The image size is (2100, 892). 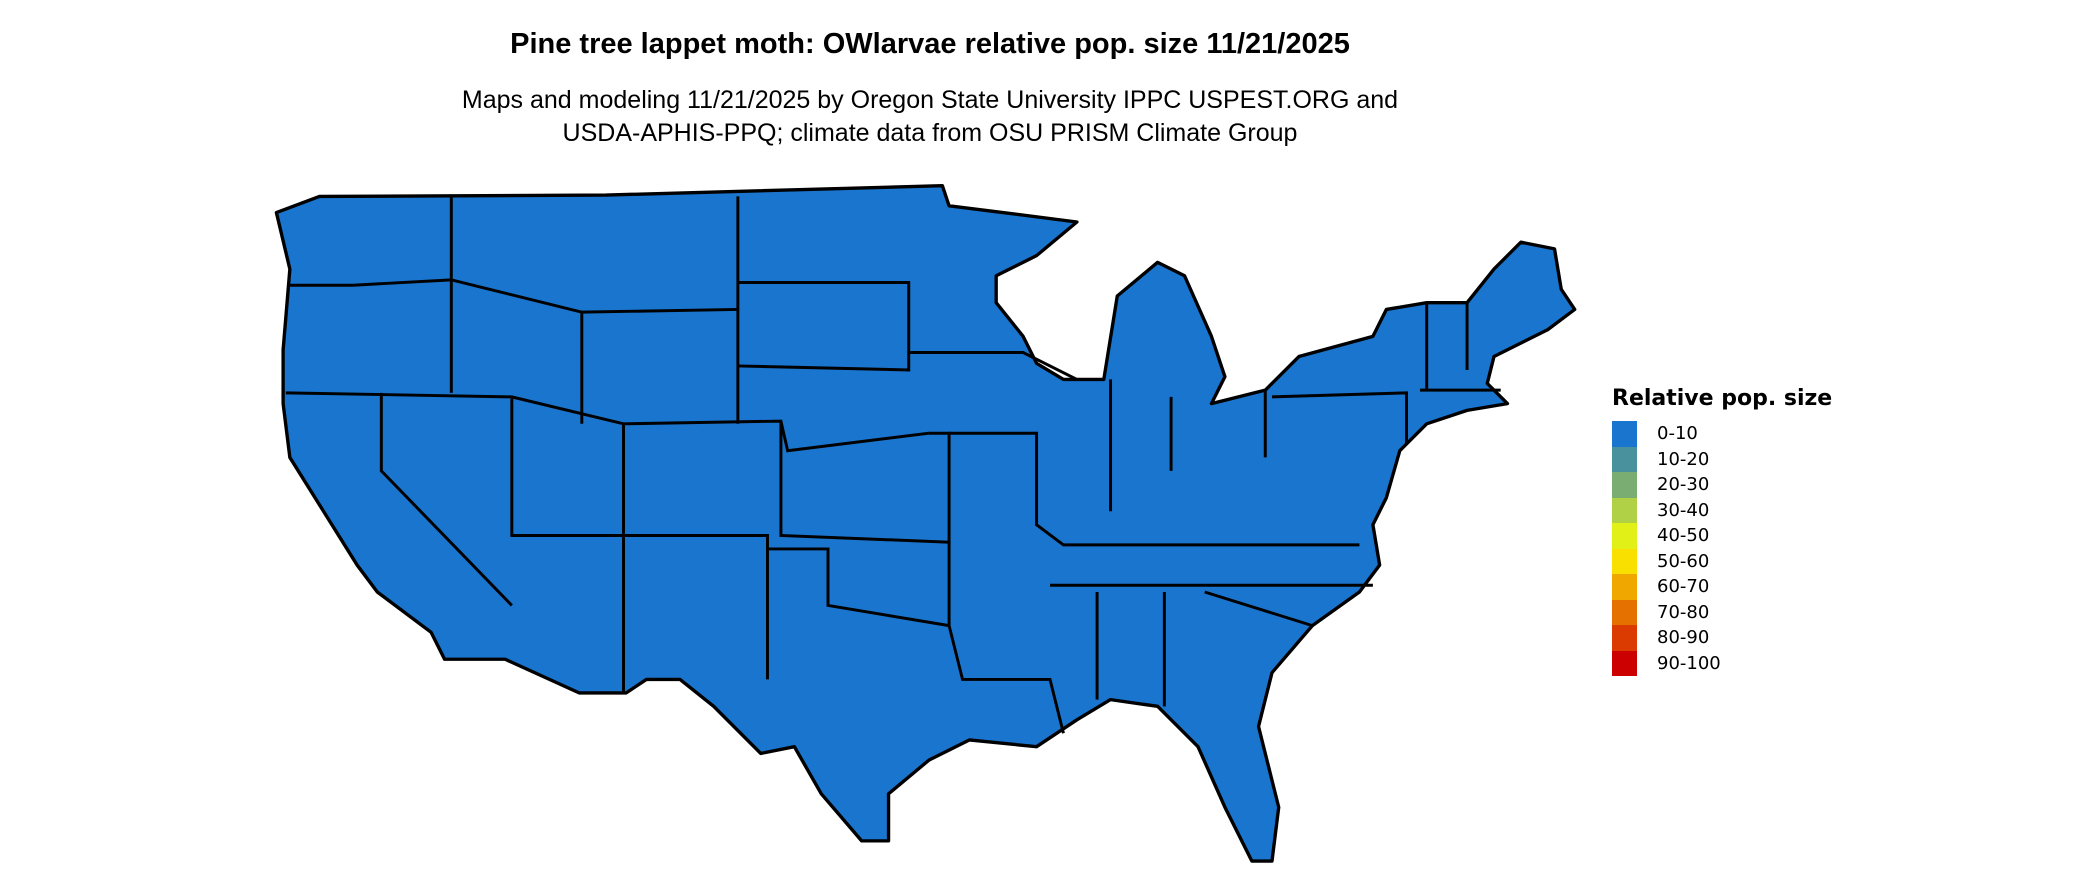 What do you see at coordinates (1722, 587) in the screenshot?
I see `legend-entry: 60-70` at bounding box center [1722, 587].